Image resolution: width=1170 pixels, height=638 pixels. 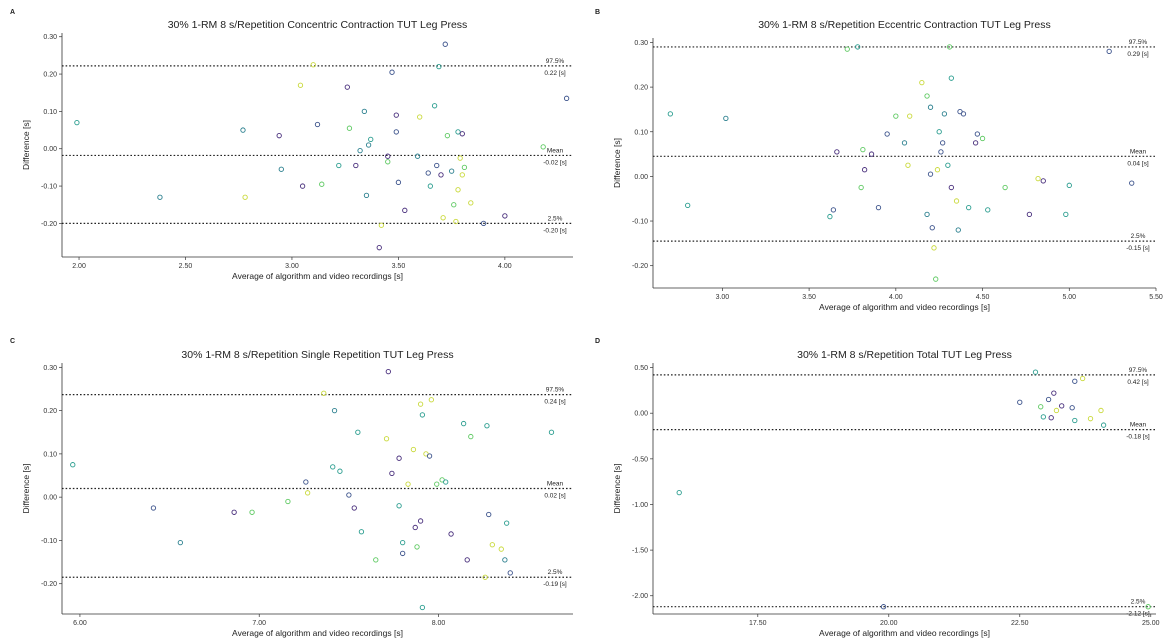 What do you see at coordinates (50, 454) in the screenshot?
I see `y-tick-label: 0.10` at bounding box center [50, 454].